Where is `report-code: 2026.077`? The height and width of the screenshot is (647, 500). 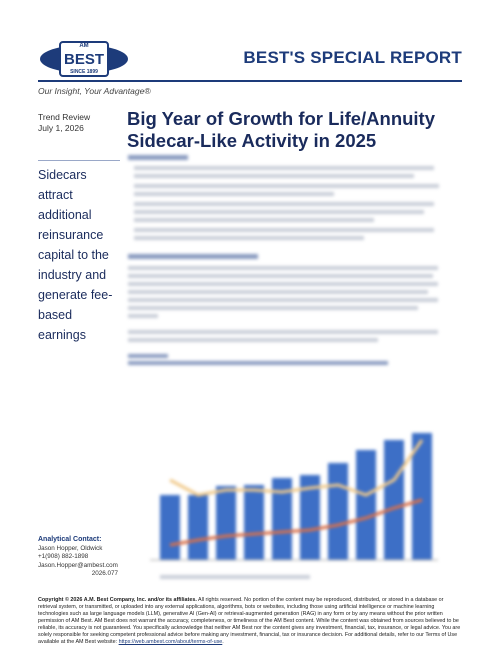 report-code: 2026.077 is located at coordinates (104, 573).